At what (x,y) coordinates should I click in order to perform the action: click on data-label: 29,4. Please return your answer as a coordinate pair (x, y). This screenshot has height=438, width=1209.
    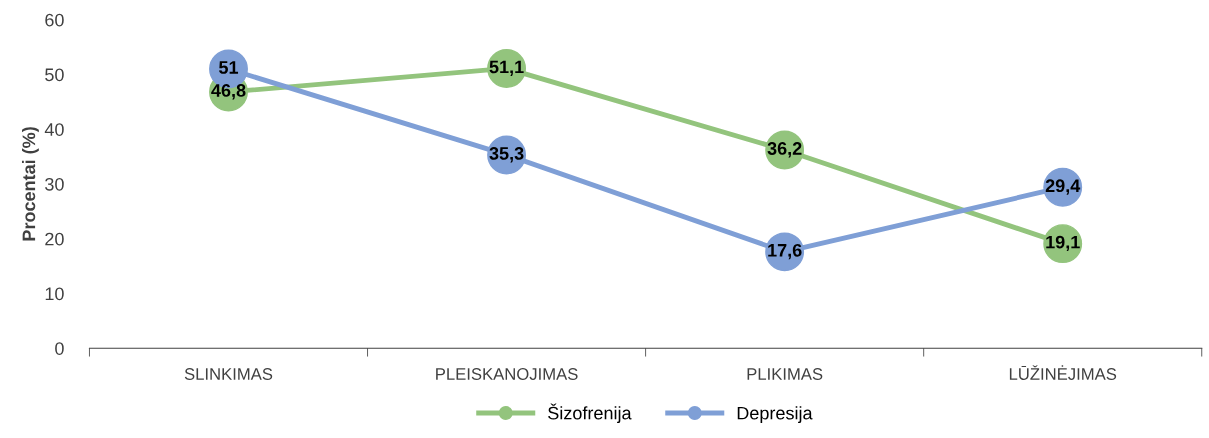
    Looking at the image, I should click on (1063, 187).